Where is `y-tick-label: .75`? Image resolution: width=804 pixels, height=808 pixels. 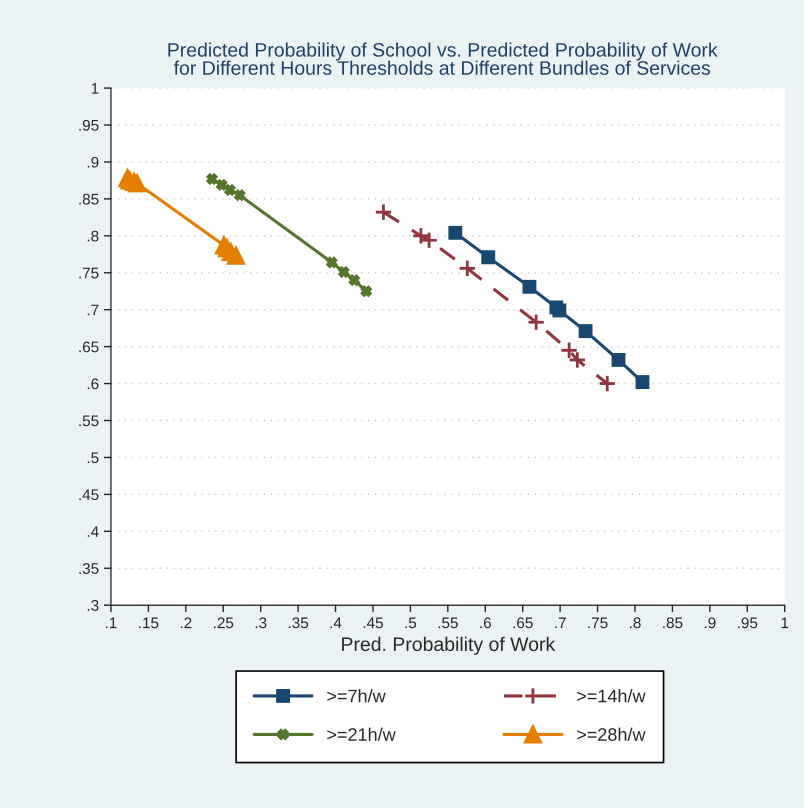 y-tick-label: .75 is located at coordinates (89, 273).